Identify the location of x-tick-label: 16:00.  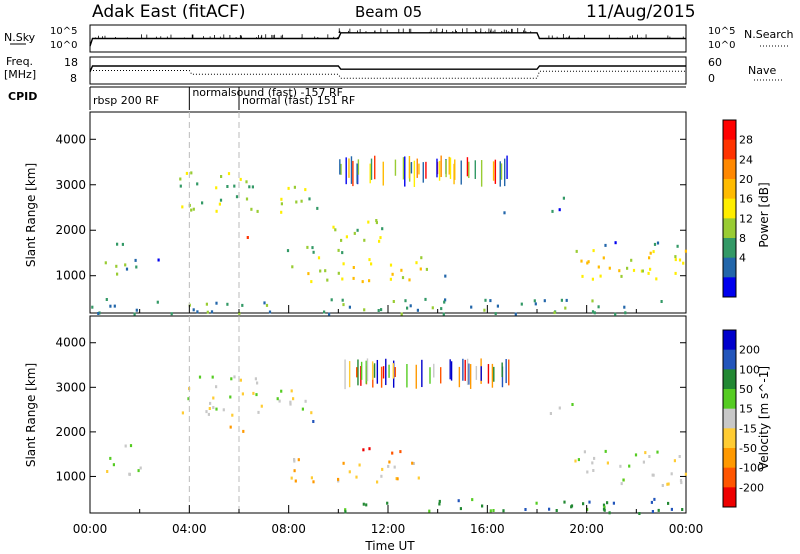
(487, 529).